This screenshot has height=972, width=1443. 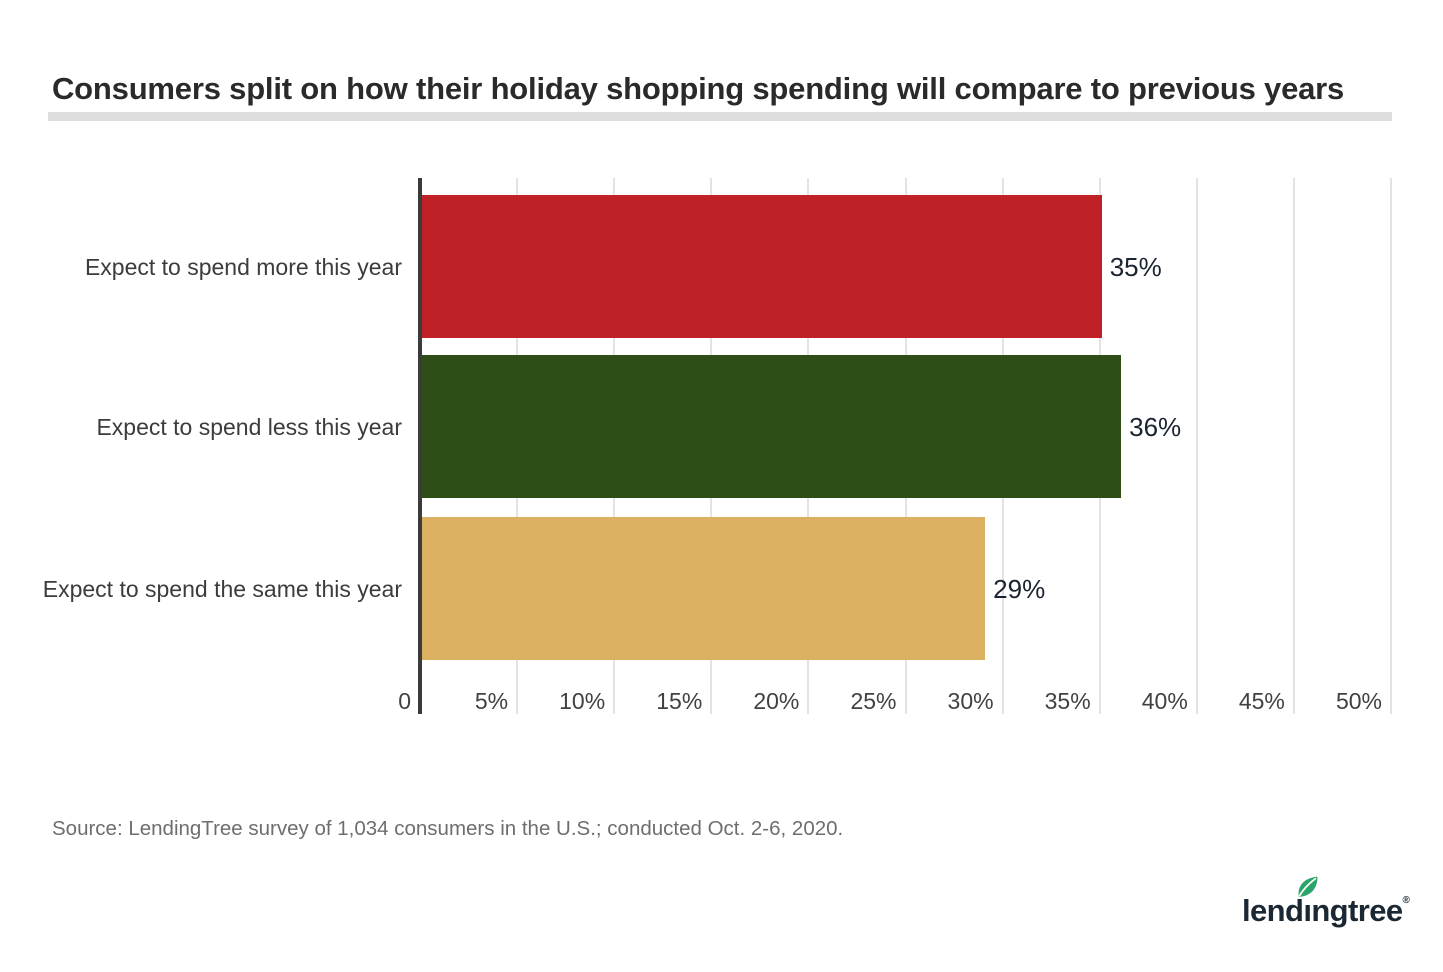 What do you see at coordinates (243, 266) in the screenshot?
I see `category-label: Expect to spend more this year` at bounding box center [243, 266].